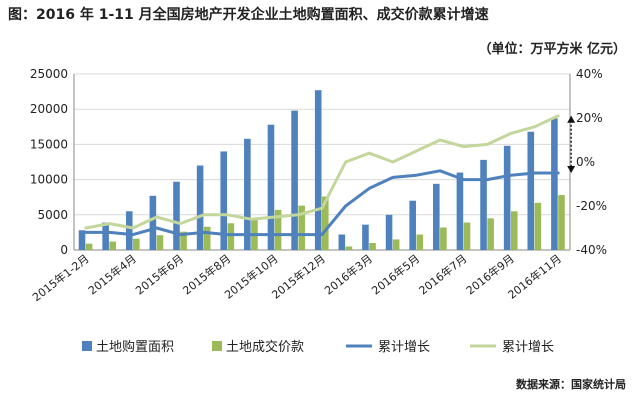 The height and width of the screenshot is (402, 640). I want to click on x-tick-label: 2016年7月, so click(443, 274).